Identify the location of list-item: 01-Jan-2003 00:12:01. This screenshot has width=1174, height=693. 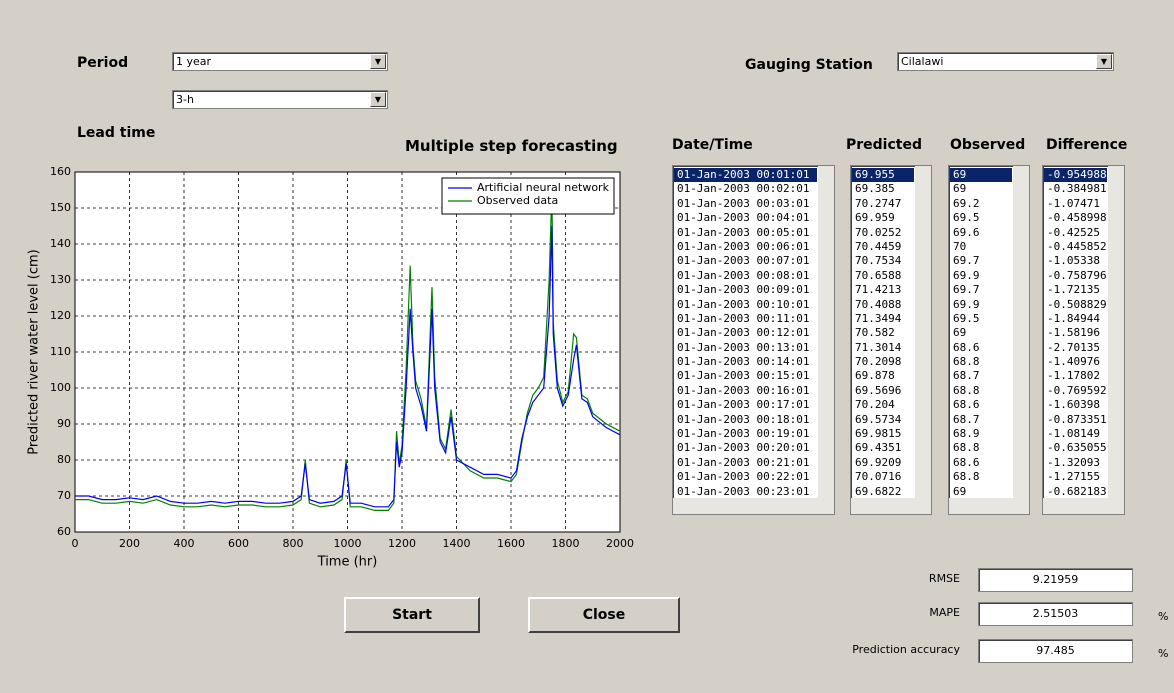
(743, 333).